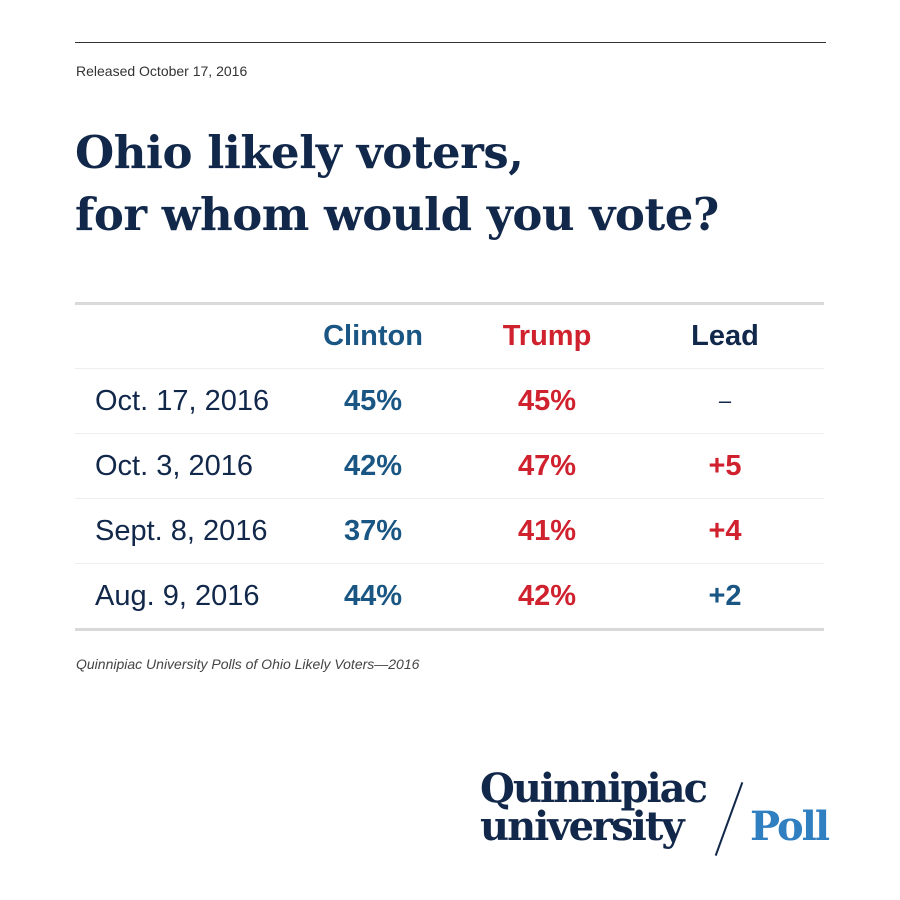 The height and width of the screenshot is (900, 900). What do you see at coordinates (547, 595) in the screenshot?
I see `trump-value: 42%` at bounding box center [547, 595].